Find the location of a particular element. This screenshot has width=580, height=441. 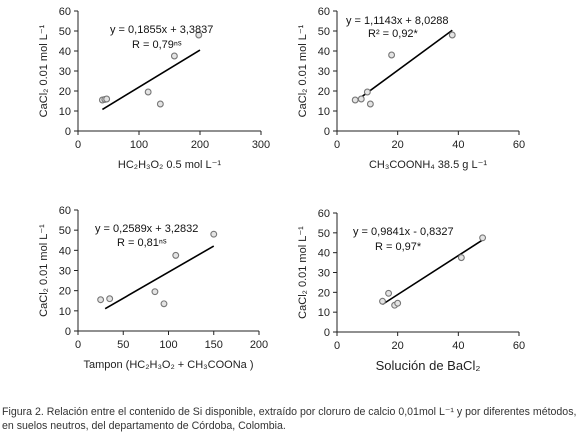

x-axis-label: CH₃COONH₄ 38.5 g L⁻¹ is located at coordinates (428, 165).